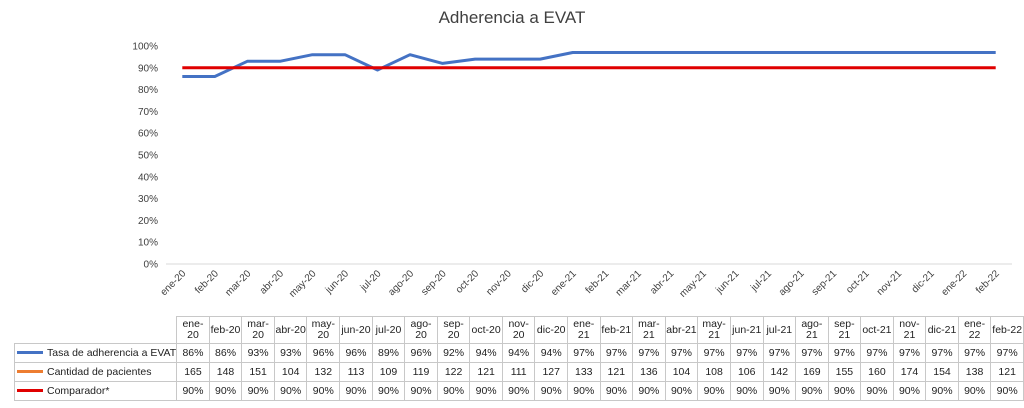 The height and width of the screenshot is (408, 1024). What do you see at coordinates (225, 330) in the screenshot?
I see `table-header-cell: feb-20` at bounding box center [225, 330].